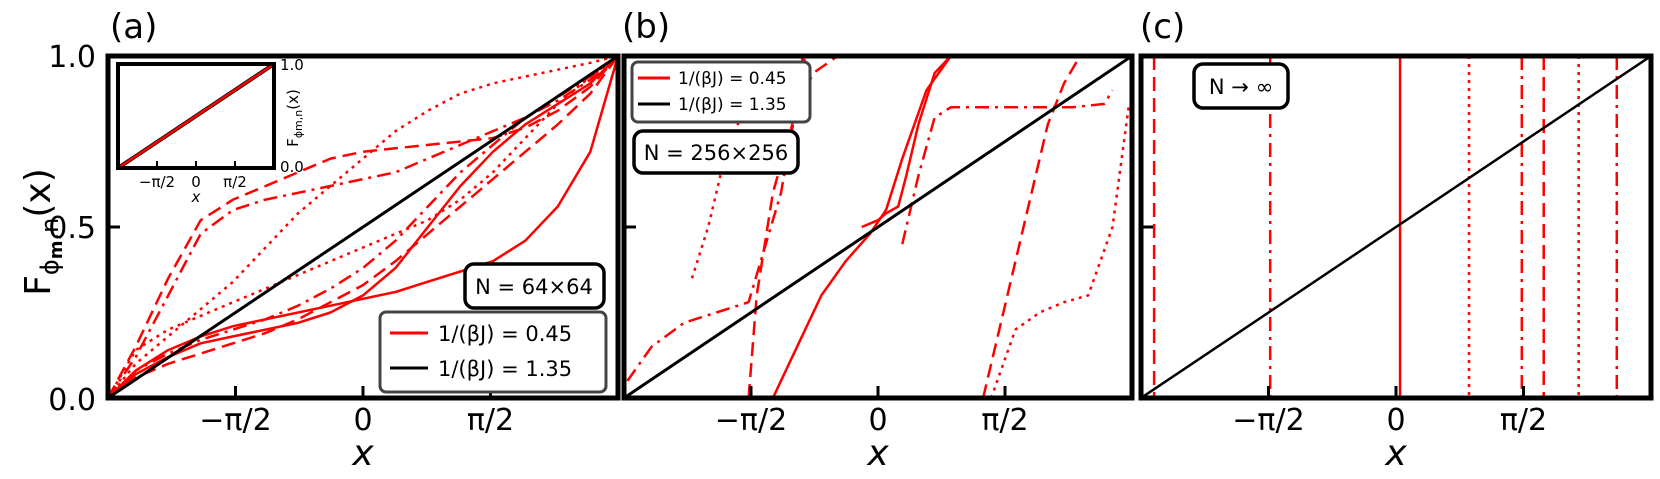 The width and height of the screenshot is (1660, 479). Describe the element at coordinates (72, 228) in the screenshot. I see `y-tick-label: 0.5` at that location.